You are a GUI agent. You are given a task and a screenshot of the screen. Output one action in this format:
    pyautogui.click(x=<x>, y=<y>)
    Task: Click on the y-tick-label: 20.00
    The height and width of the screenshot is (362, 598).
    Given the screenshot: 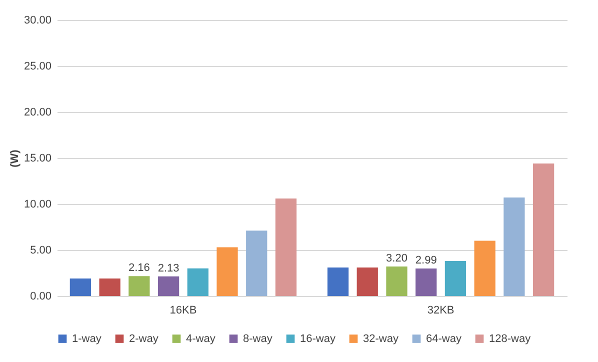 What is the action you would take?
    pyautogui.click(x=38, y=112)
    